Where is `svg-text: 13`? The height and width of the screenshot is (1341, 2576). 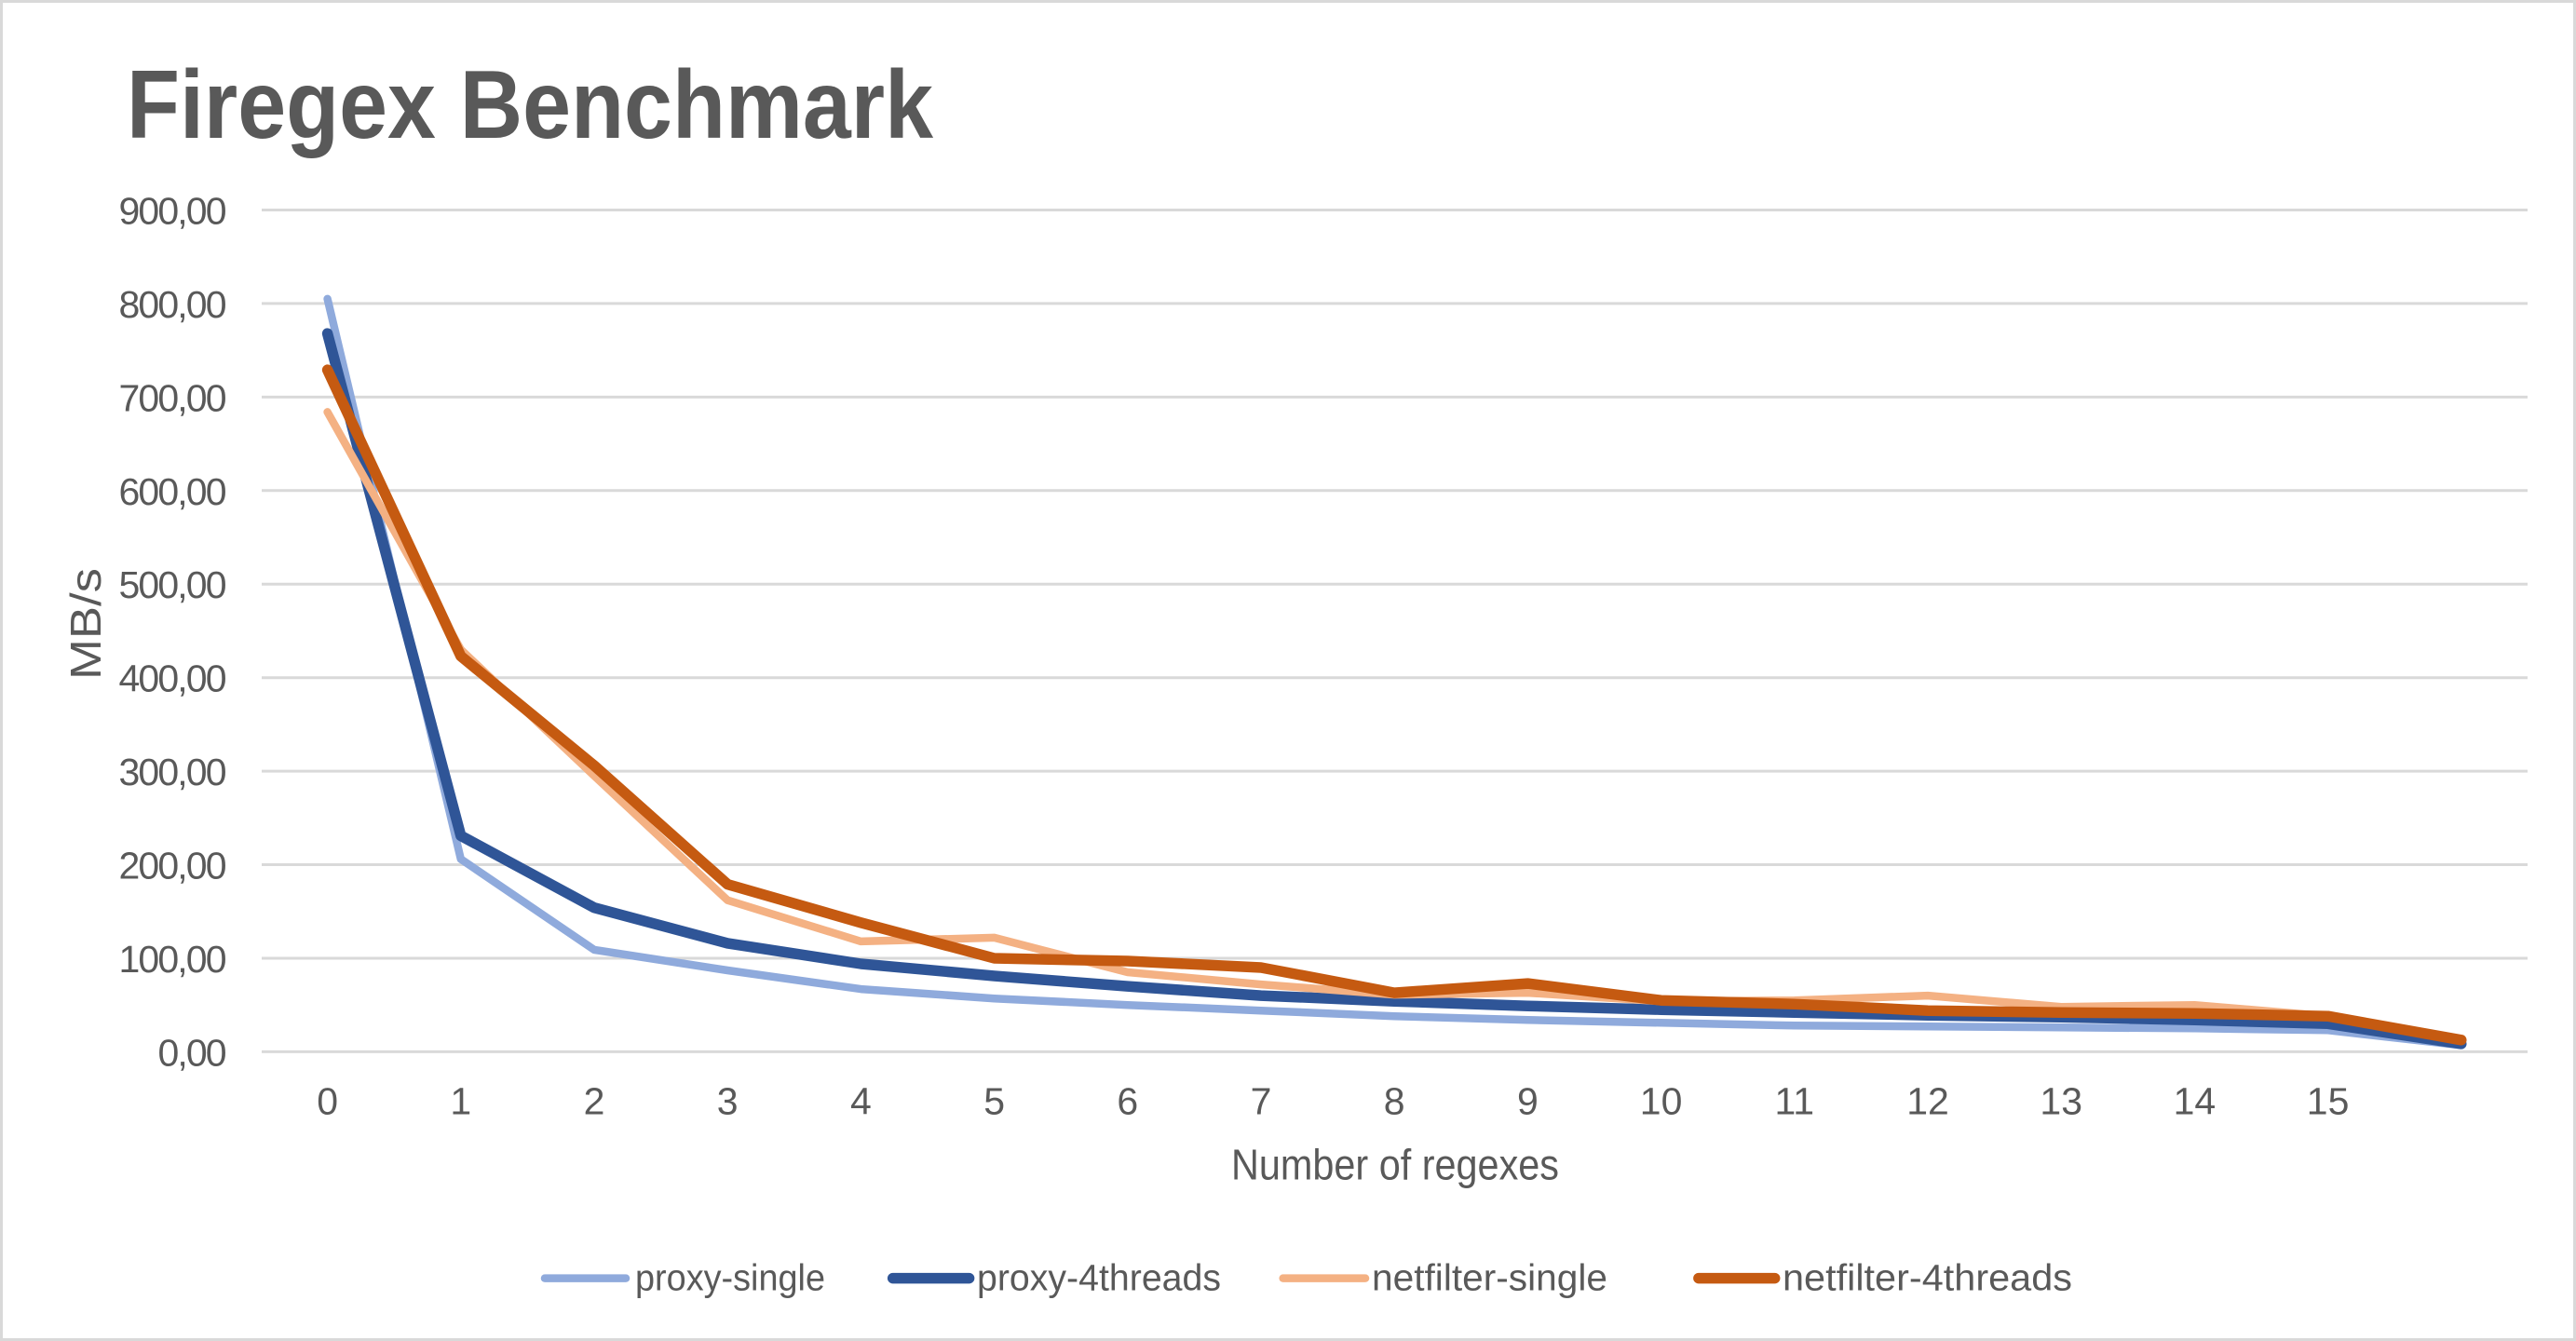 svg-text: 13 is located at coordinates (2061, 1101).